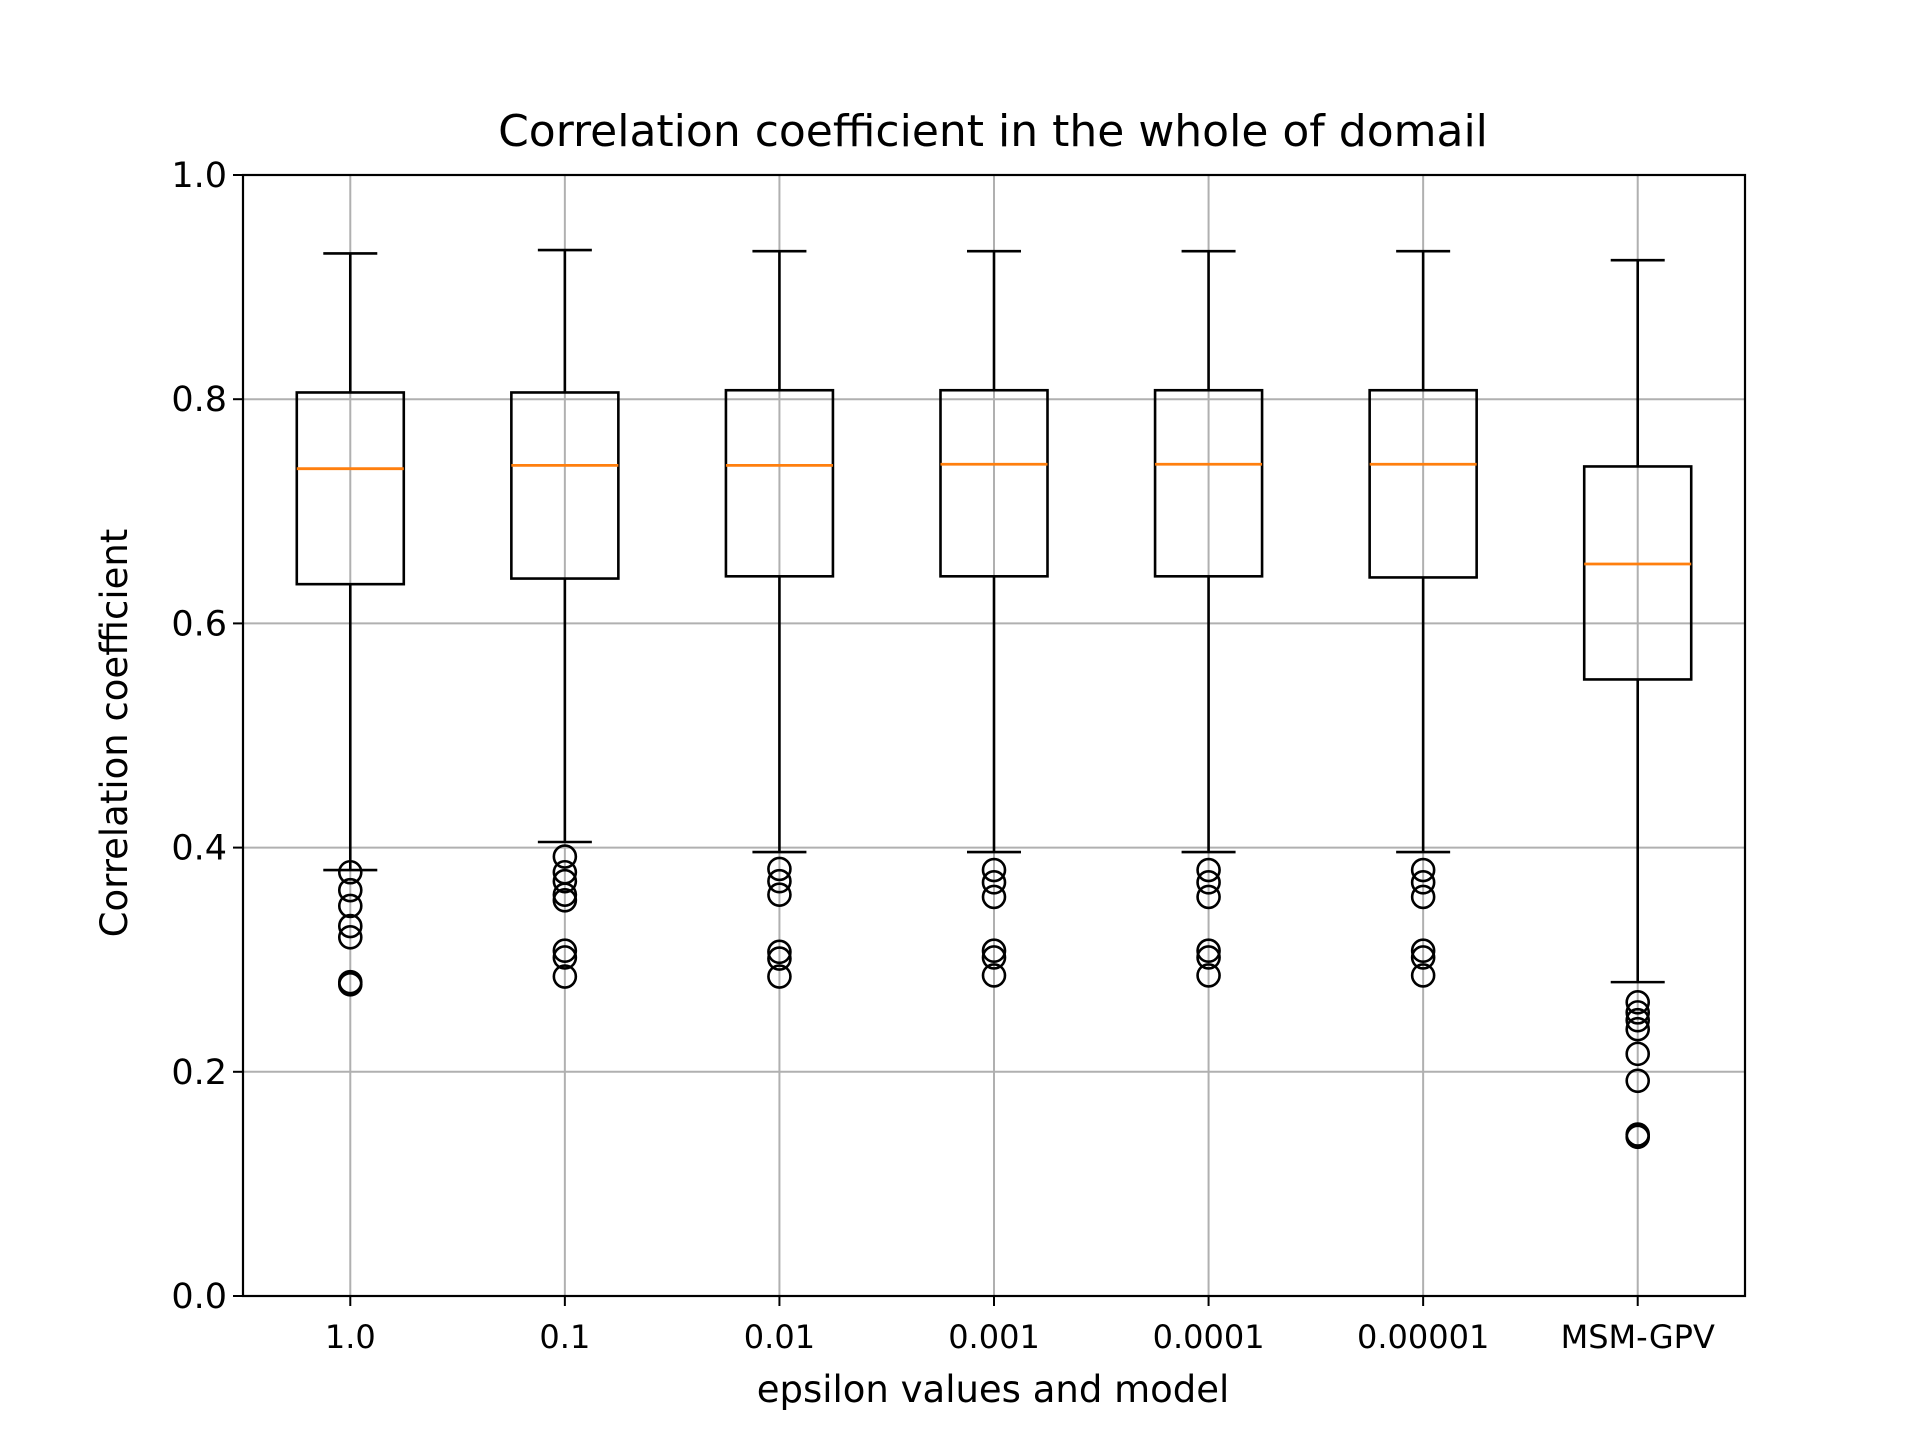 The width and height of the screenshot is (1920, 1440). Describe the element at coordinates (993, 1389) in the screenshot. I see `x-axis-label: epsilon values and model` at that location.